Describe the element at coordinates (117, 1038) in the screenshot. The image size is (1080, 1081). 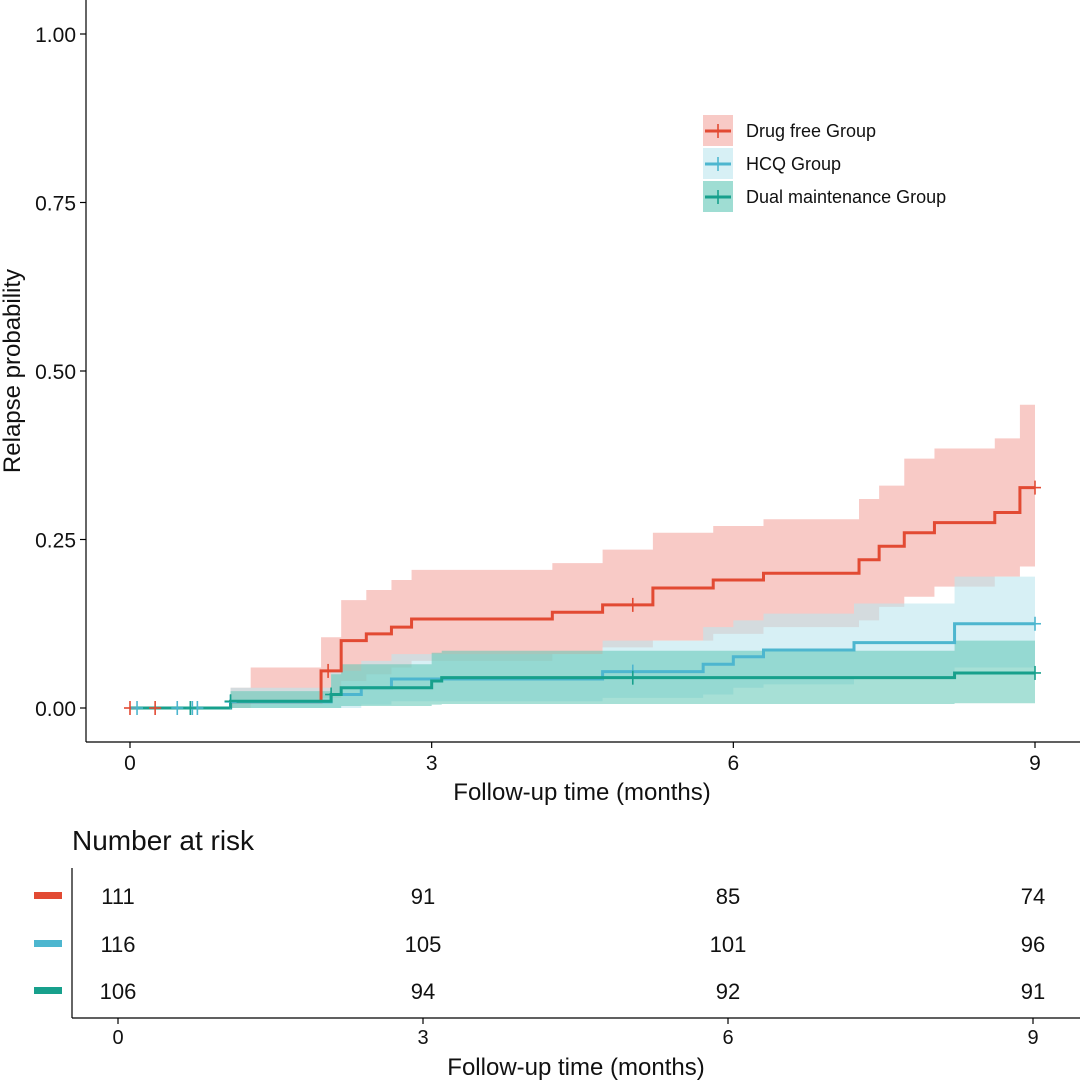
I see `risk-x-tick-label-0: 0` at that location.